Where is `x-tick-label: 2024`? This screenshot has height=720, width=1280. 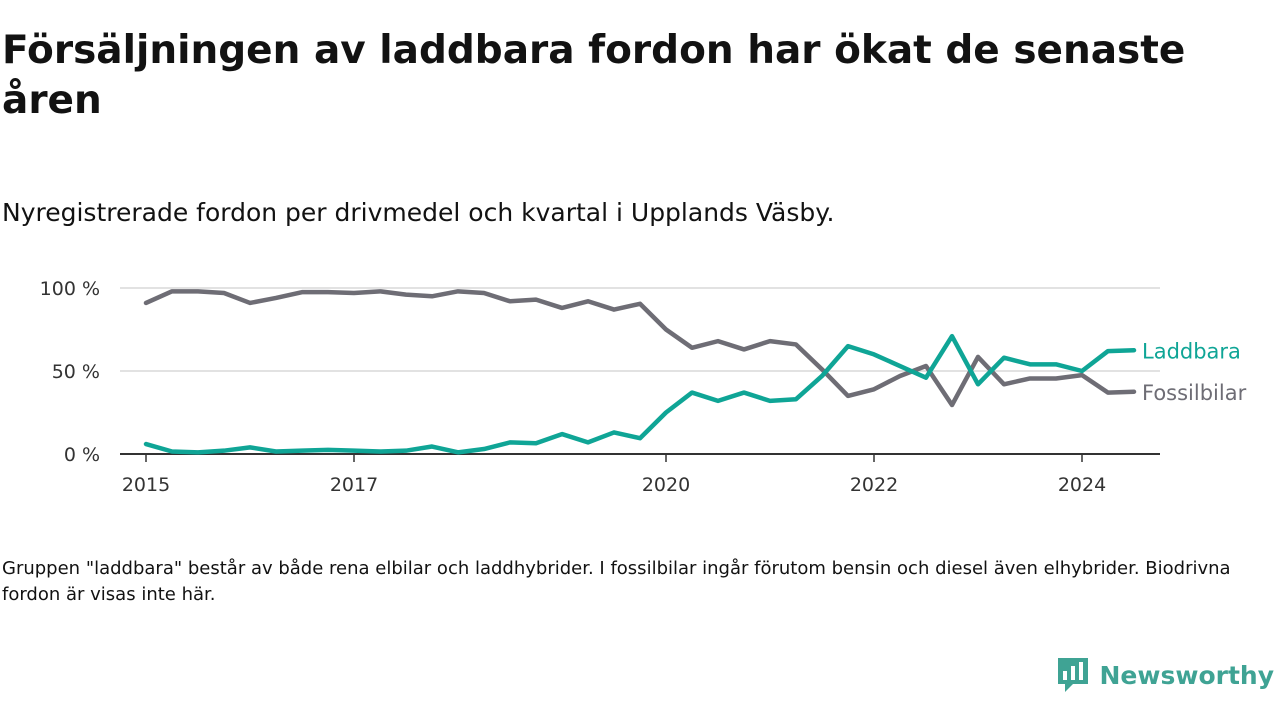
x-tick-label: 2024 is located at coordinates (1082, 485).